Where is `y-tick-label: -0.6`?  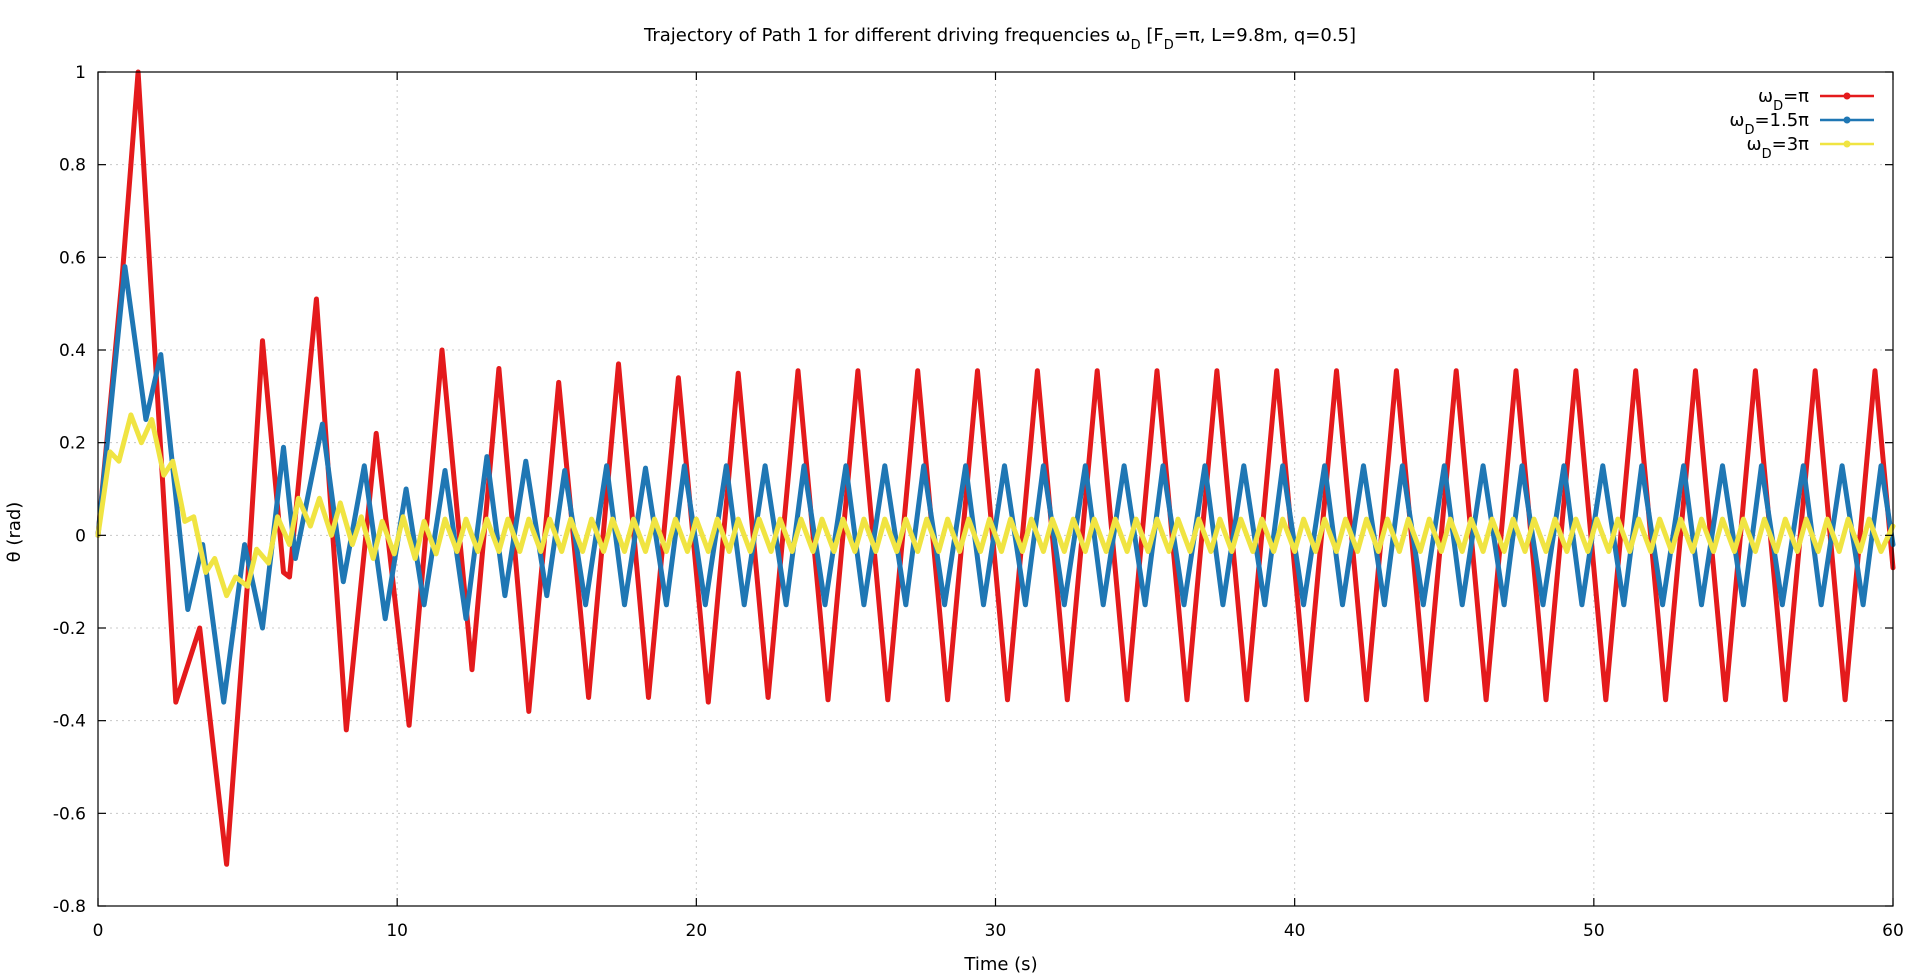 y-tick-label: -0.6 is located at coordinates (69, 814).